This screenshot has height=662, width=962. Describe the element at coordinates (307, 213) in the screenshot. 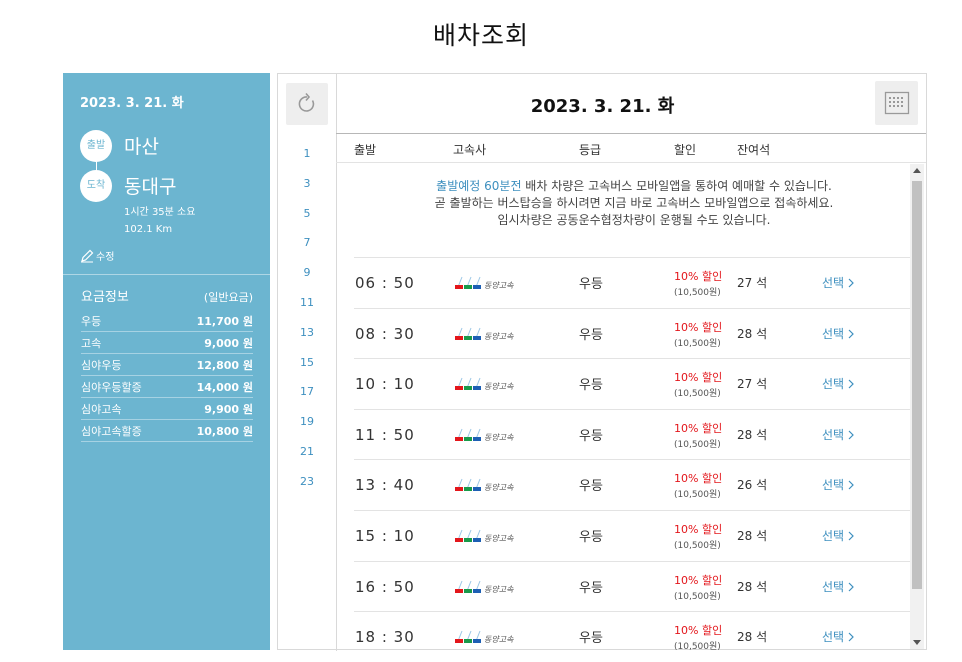

I see `hour-link: 5` at that location.